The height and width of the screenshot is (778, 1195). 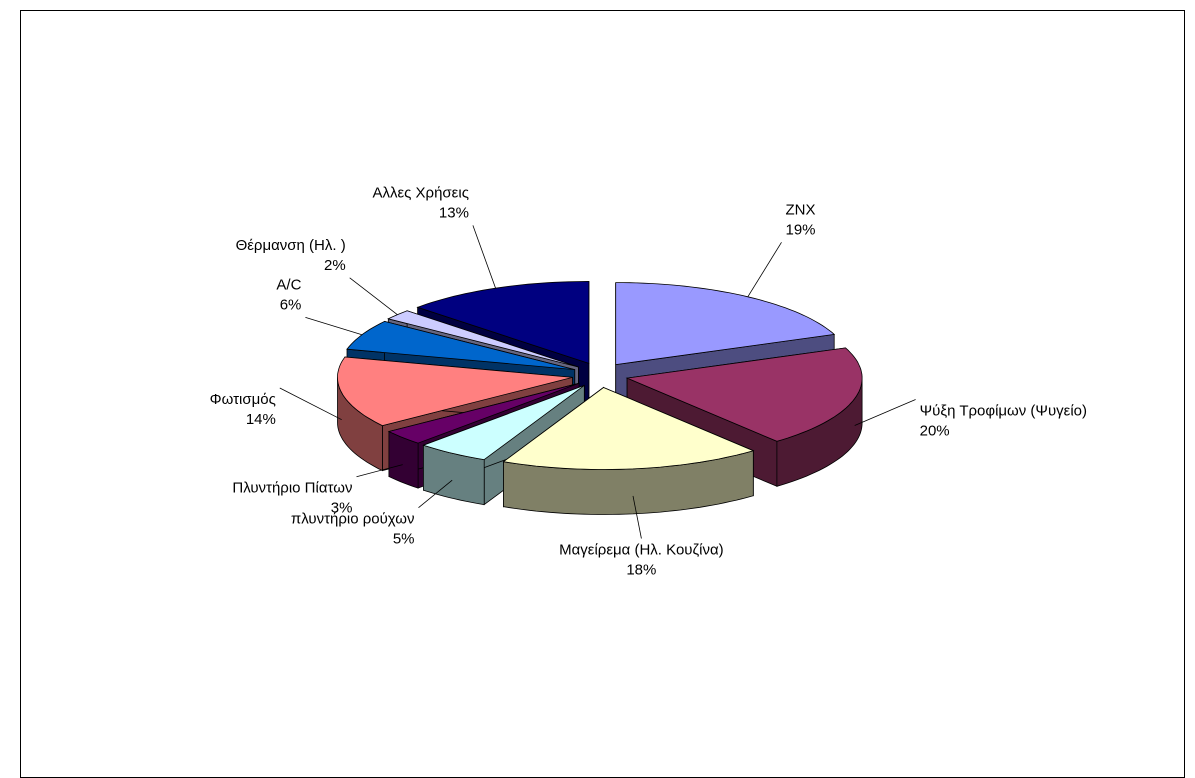 What do you see at coordinates (800, 209) in the screenshot?
I see `slice-label: ZNX` at bounding box center [800, 209].